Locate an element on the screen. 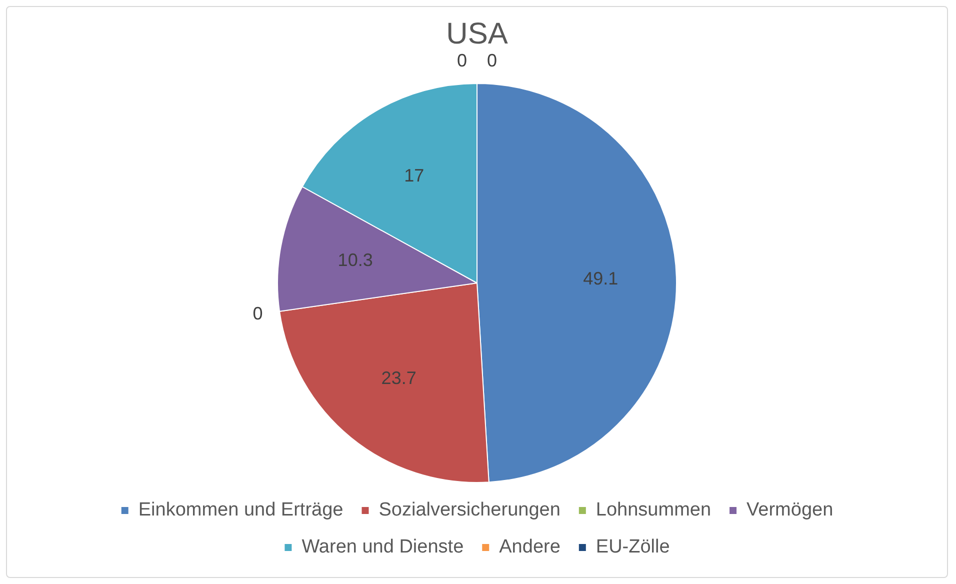 This screenshot has height=584, width=956. data-label: 23.7 is located at coordinates (398, 378).